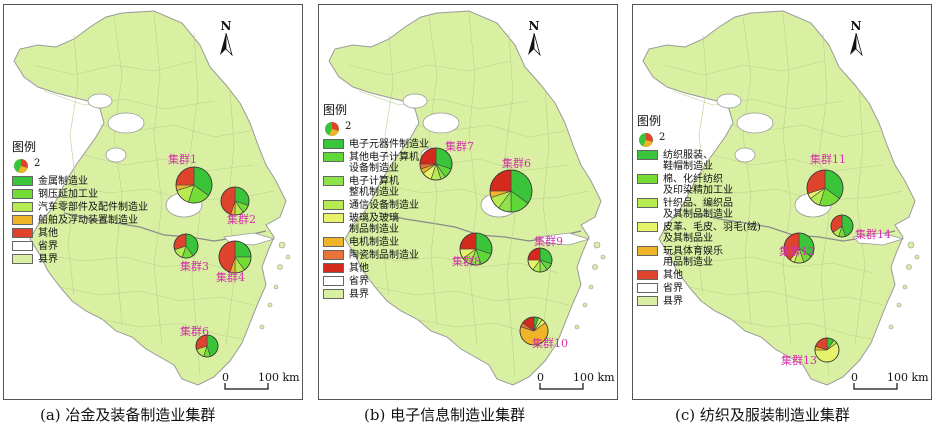 The width and height of the screenshot is (937, 435). I want to click on legend-items: 金属制造业 钢压延加工业 汽车零部件及配件制造业 船舶及浮动装置制造业 其他, so click(80, 207).